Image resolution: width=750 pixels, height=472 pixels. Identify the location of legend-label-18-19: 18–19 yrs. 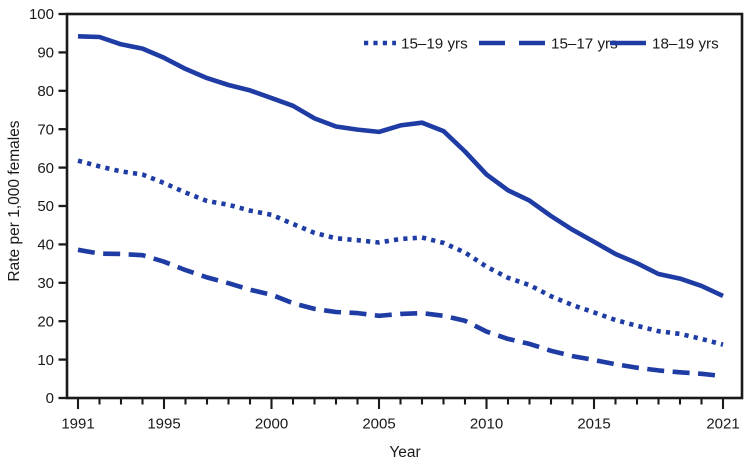
(685, 44).